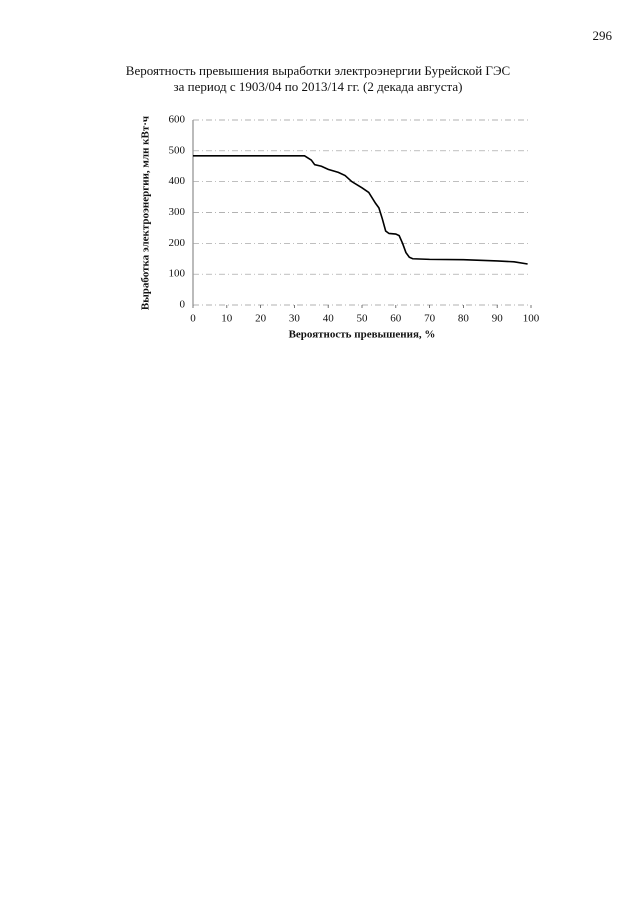  What do you see at coordinates (430, 319) in the screenshot?
I see `x-tick-label: 70` at bounding box center [430, 319].